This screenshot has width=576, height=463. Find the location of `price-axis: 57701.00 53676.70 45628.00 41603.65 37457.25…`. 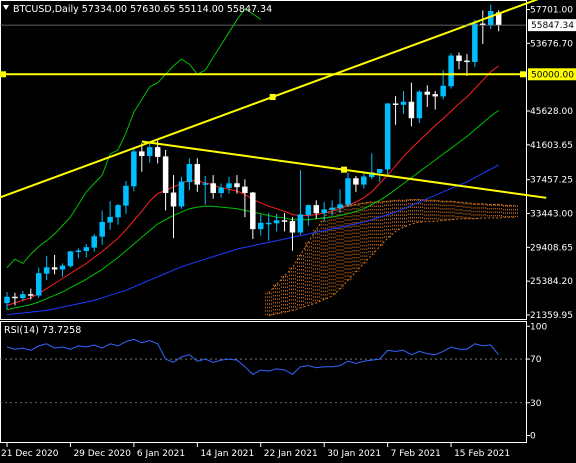

price-axis: 57701.00 53676.70 45628.00 41603.65 37457.25… is located at coordinates (549, 163).